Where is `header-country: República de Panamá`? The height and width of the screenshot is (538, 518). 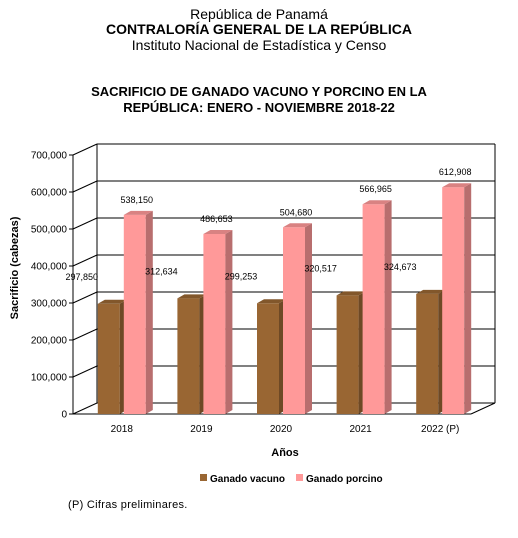
header-country: República de Panamá is located at coordinates (259, 14).